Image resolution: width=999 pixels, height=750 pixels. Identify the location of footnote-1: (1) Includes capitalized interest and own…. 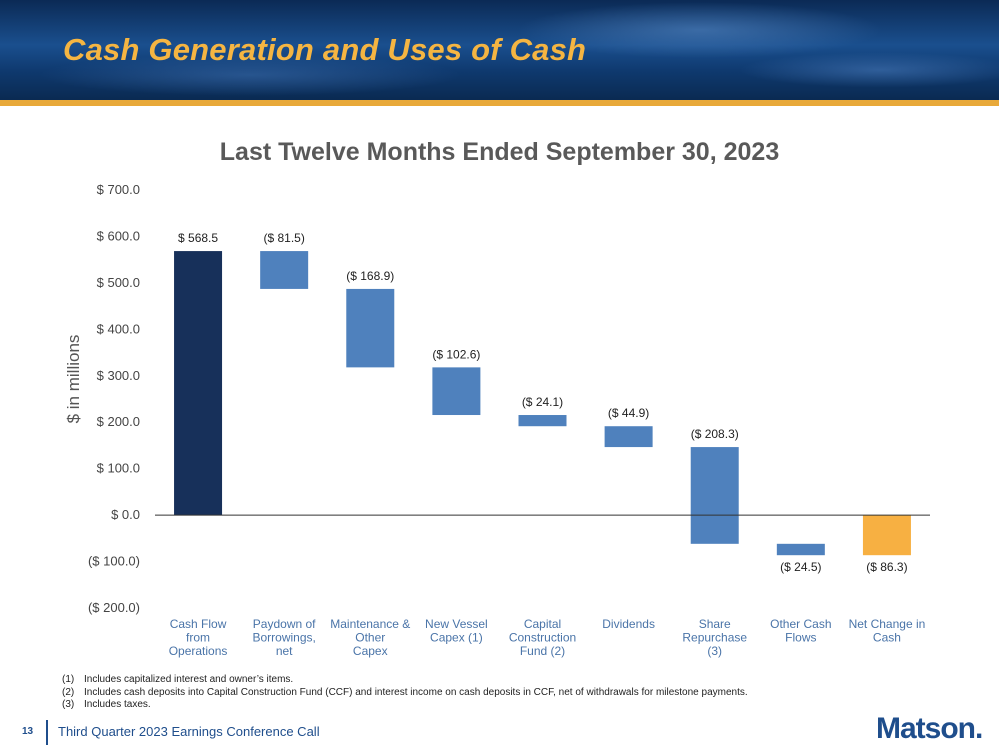
(178, 679).